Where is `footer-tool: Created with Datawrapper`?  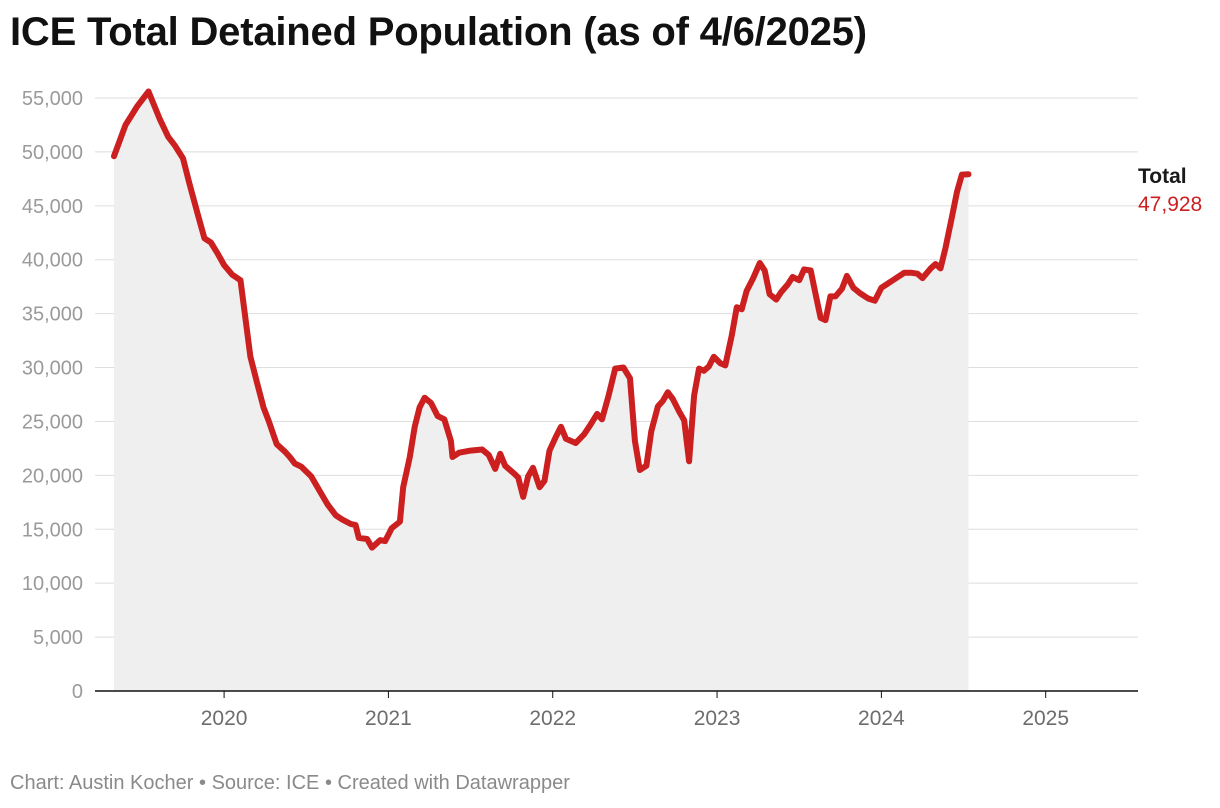
footer-tool: Created with Datawrapper is located at coordinates (453, 783).